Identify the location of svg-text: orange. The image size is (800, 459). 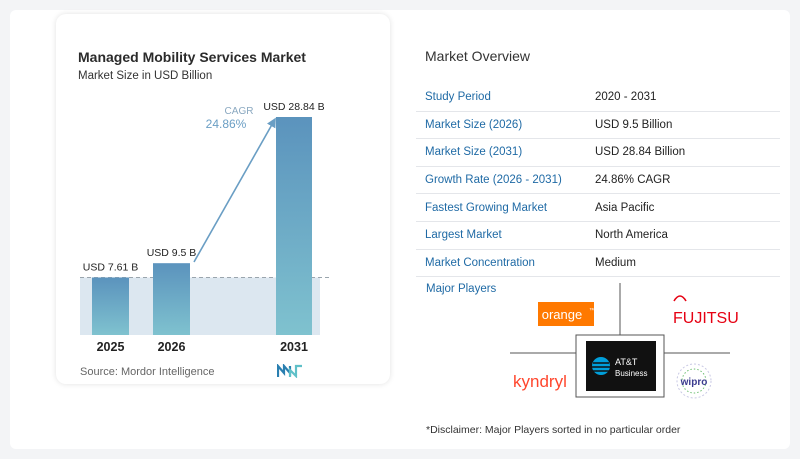
(562, 314).